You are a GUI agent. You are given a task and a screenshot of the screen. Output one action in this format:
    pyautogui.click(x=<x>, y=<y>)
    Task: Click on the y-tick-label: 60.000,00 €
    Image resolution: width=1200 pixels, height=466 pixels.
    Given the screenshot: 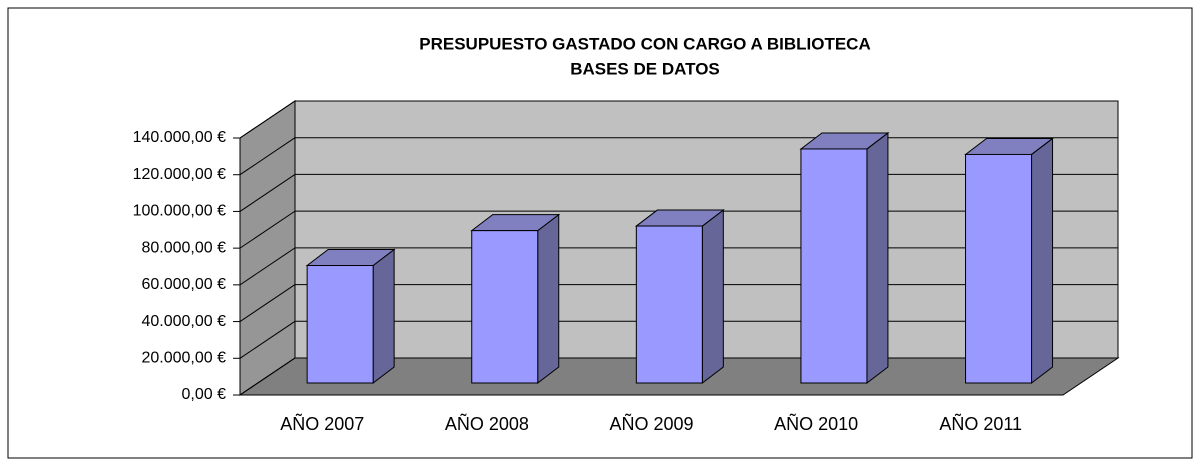 What is the action you would take?
    pyautogui.click(x=183, y=284)
    